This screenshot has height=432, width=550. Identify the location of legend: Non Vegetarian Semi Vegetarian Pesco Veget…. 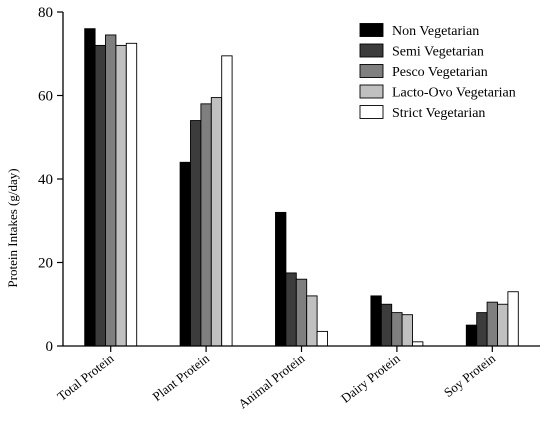
(437, 72).